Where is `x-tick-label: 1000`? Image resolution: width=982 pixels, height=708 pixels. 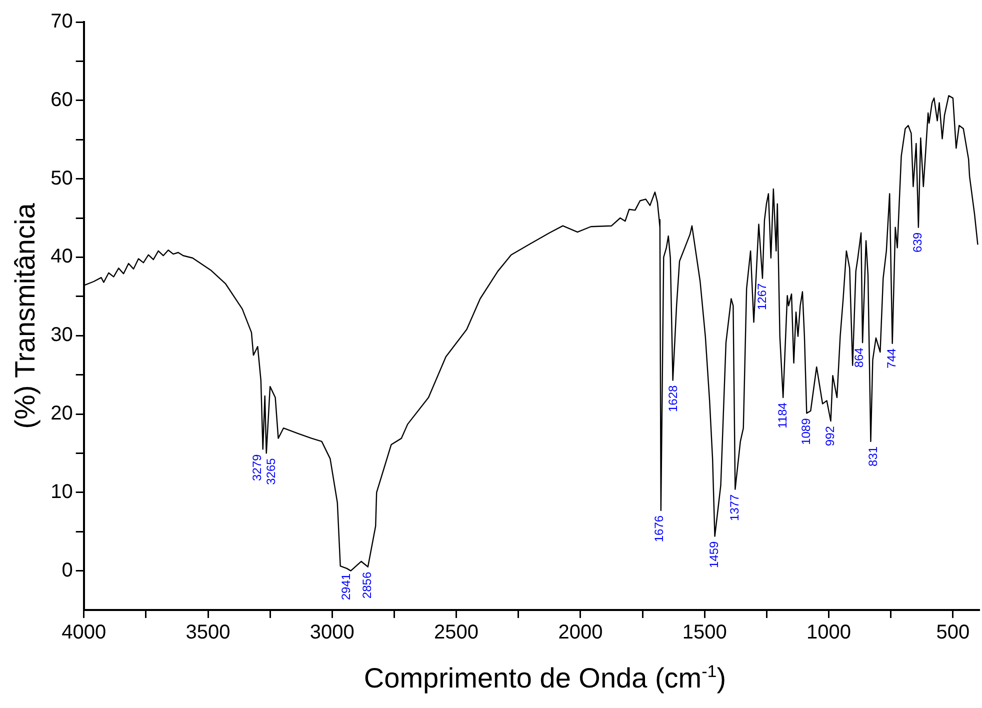
x-tick-label: 1000 is located at coordinates (829, 633).